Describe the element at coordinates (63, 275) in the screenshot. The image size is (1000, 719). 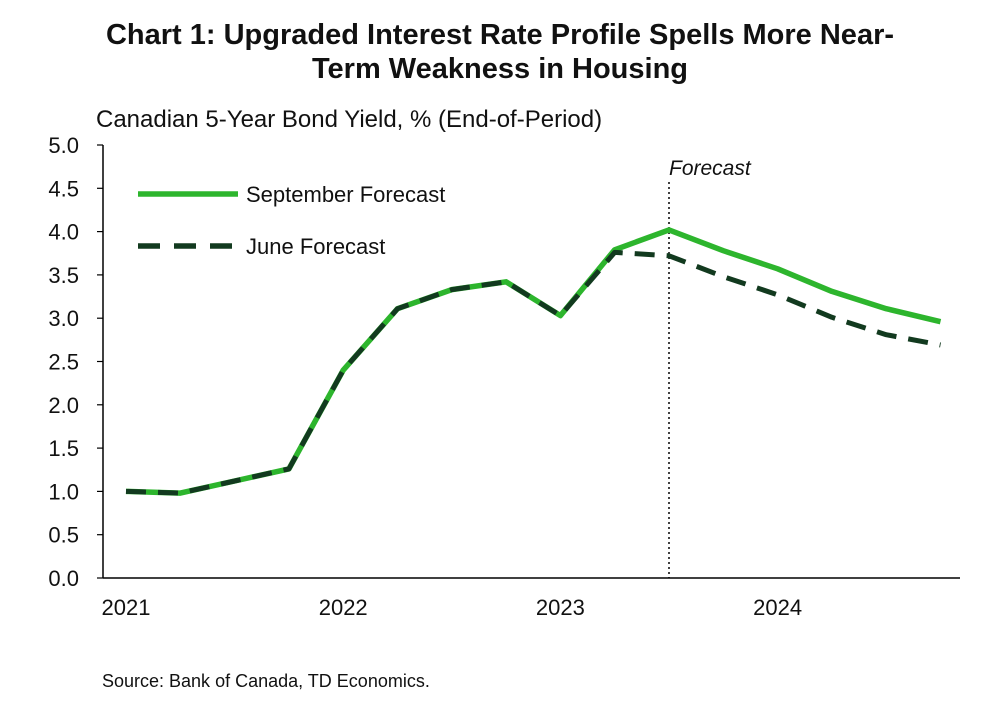
I see `y-tick-label: 3.5` at that location.